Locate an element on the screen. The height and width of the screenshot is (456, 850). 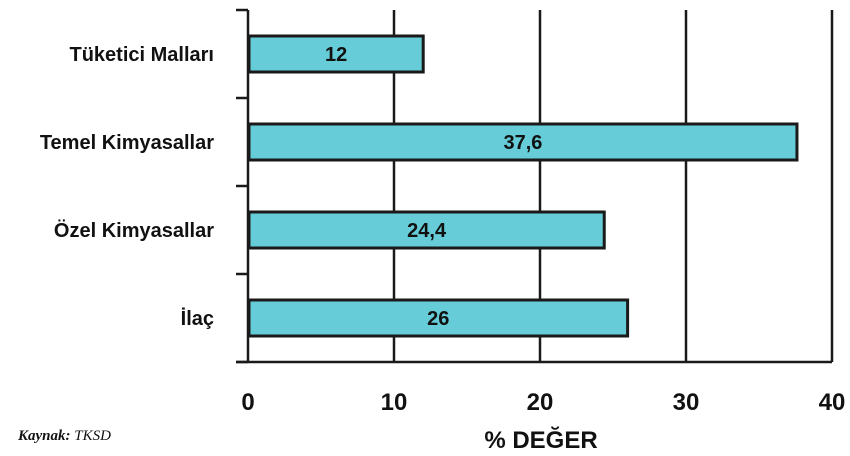
source-value: TKSD is located at coordinates (92, 436).